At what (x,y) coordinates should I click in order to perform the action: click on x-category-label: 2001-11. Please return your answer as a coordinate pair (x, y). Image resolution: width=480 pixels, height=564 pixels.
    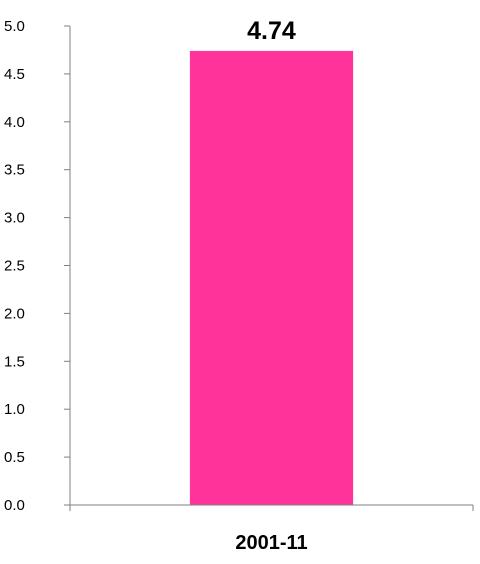
    Looking at the image, I should click on (271, 543).